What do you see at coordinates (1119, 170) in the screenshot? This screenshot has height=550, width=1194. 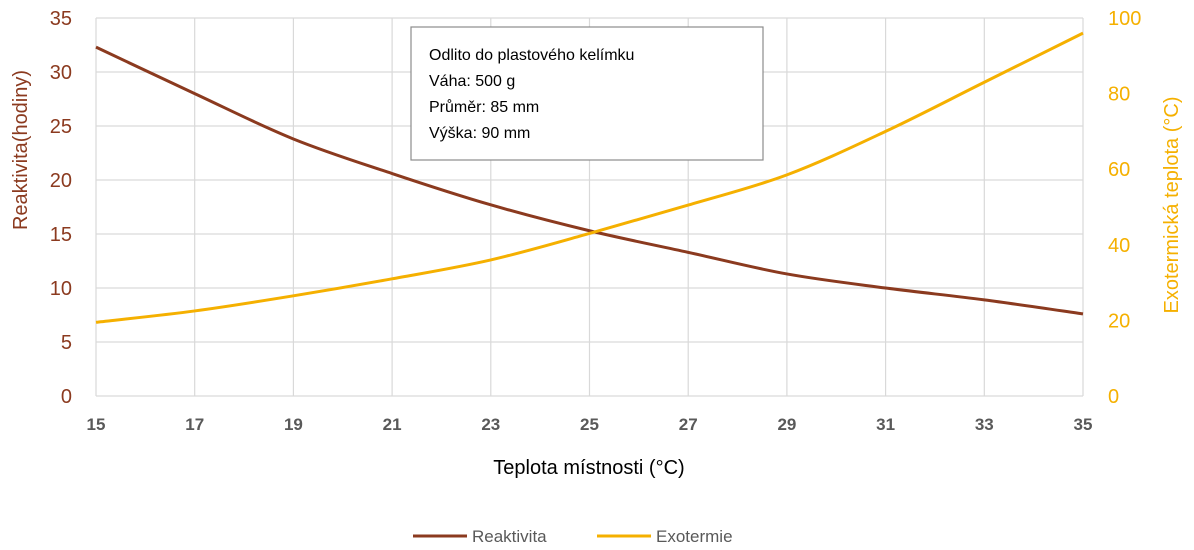 I see `right-tick-label: 60` at bounding box center [1119, 170].